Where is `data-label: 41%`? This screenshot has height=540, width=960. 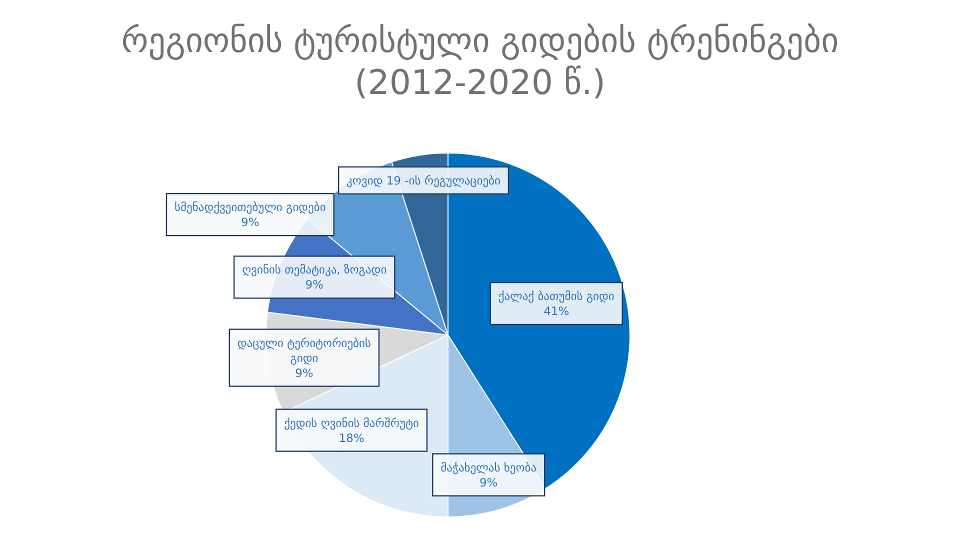
data-label: 41% is located at coordinates (557, 311).